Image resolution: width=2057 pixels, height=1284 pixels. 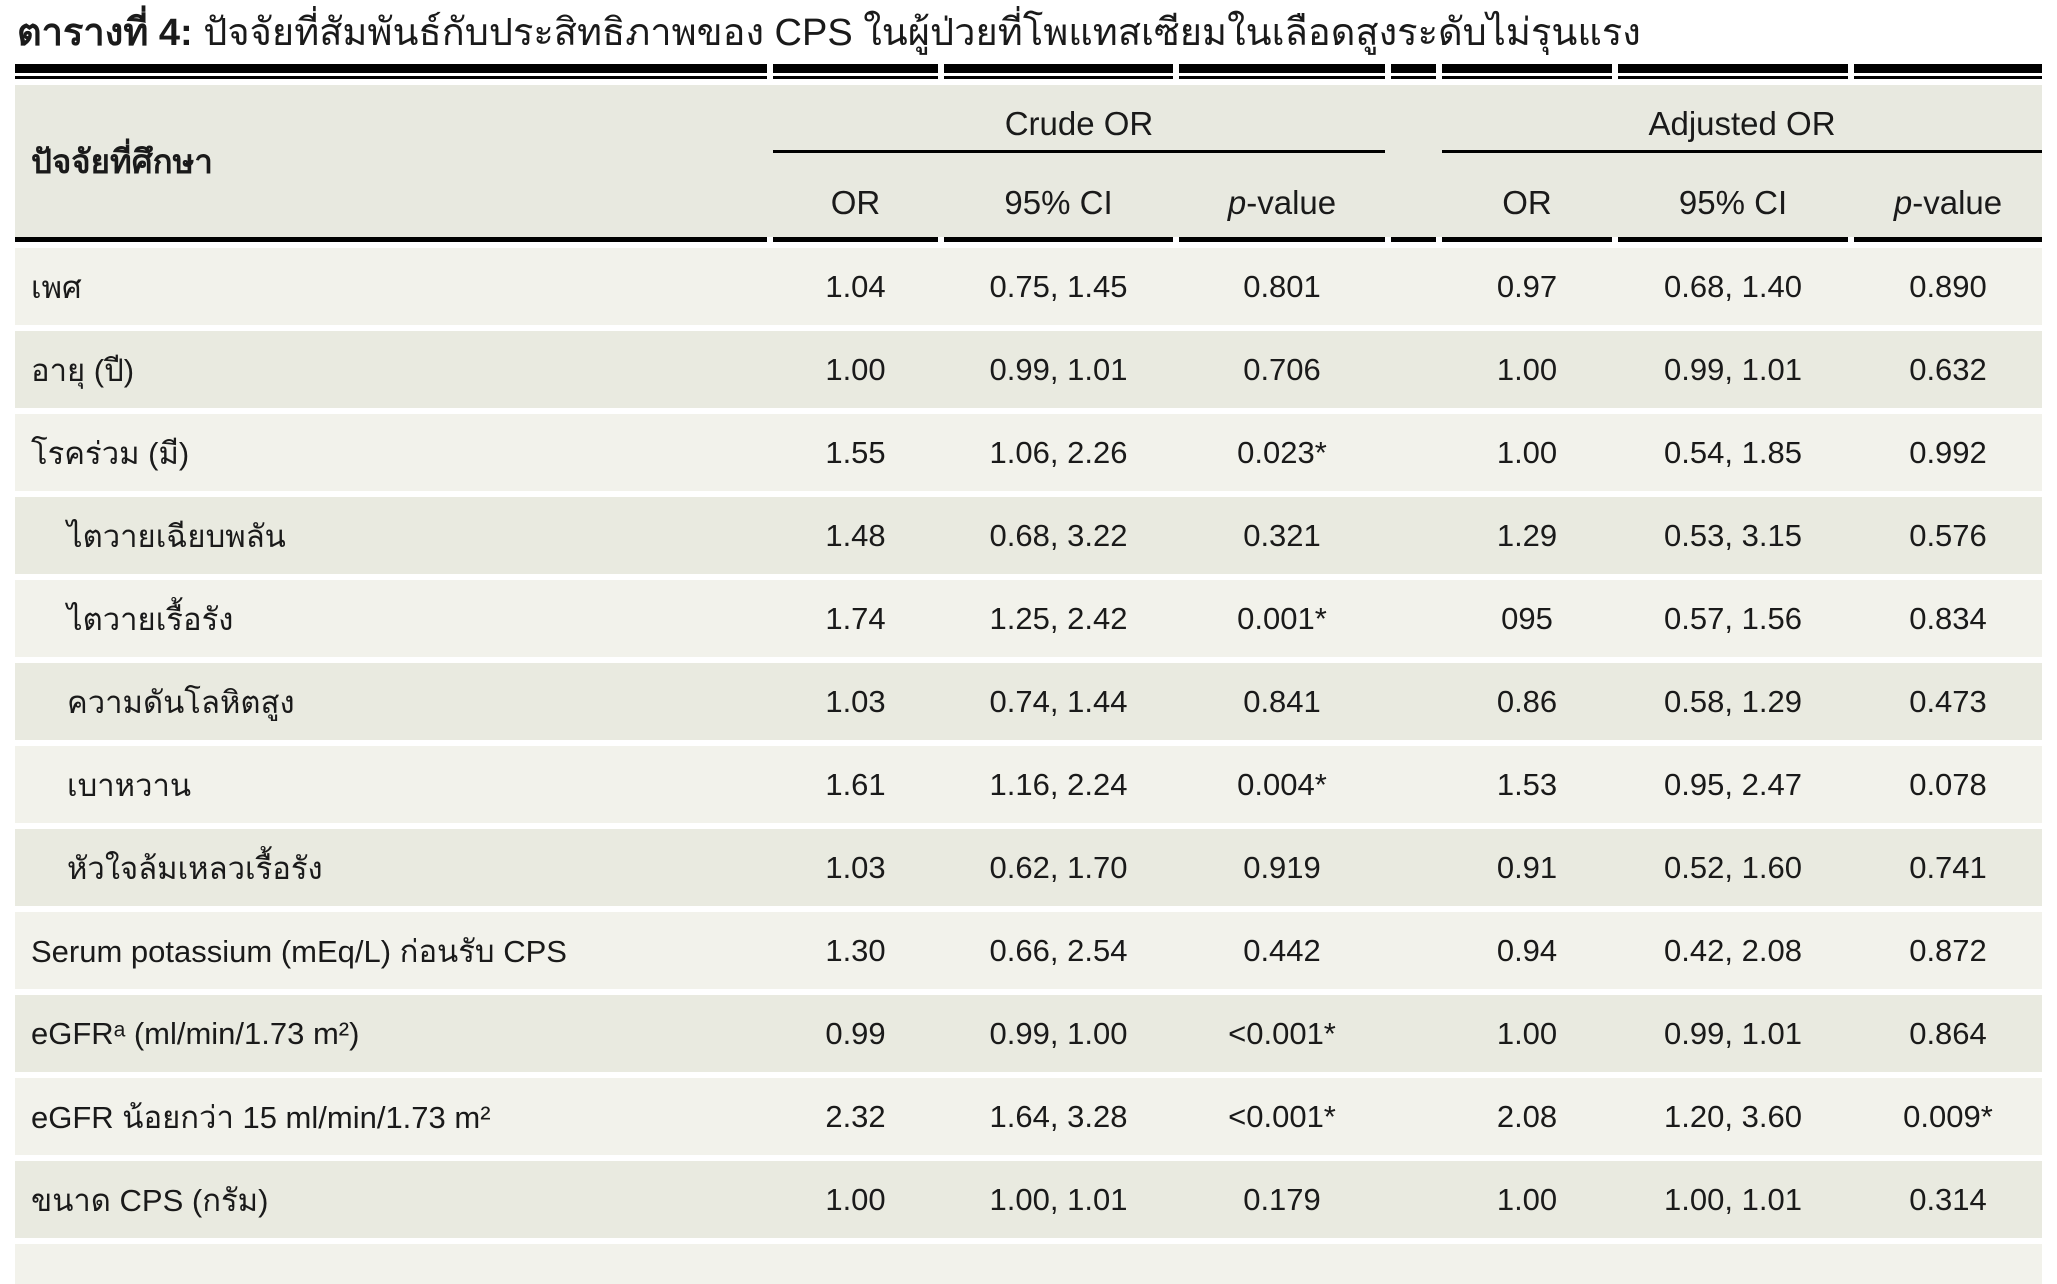 What do you see at coordinates (855, 286) in the screenshot?
I see `crude-or-value: 1.04` at bounding box center [855, 286].